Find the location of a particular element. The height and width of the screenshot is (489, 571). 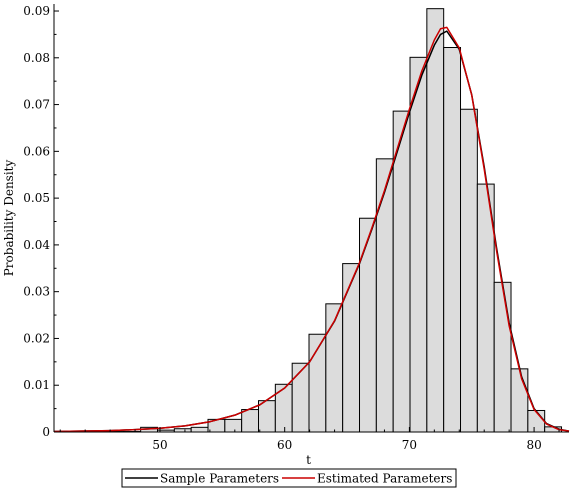

y-tick-label: 0.02 is located at coordinates (36, 338).